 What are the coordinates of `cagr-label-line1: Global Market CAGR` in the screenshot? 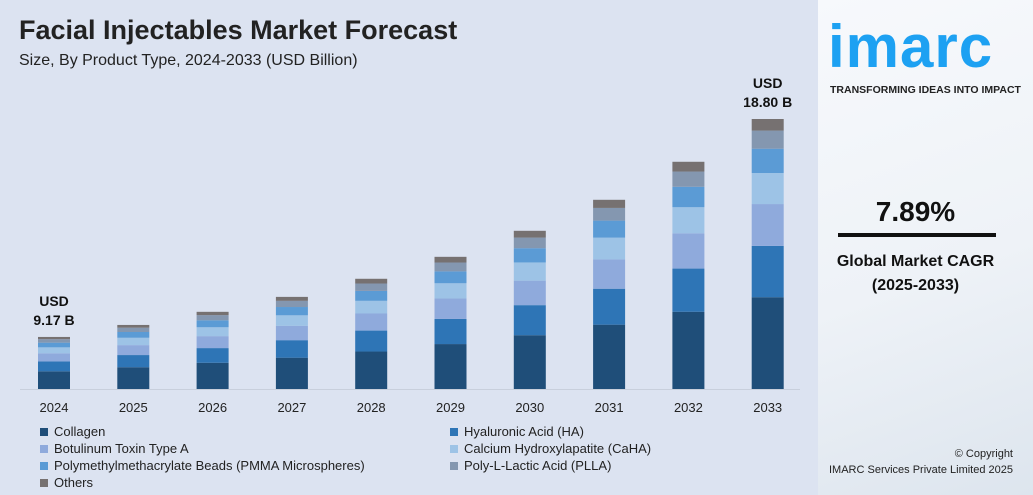 It's located at (915, 261).